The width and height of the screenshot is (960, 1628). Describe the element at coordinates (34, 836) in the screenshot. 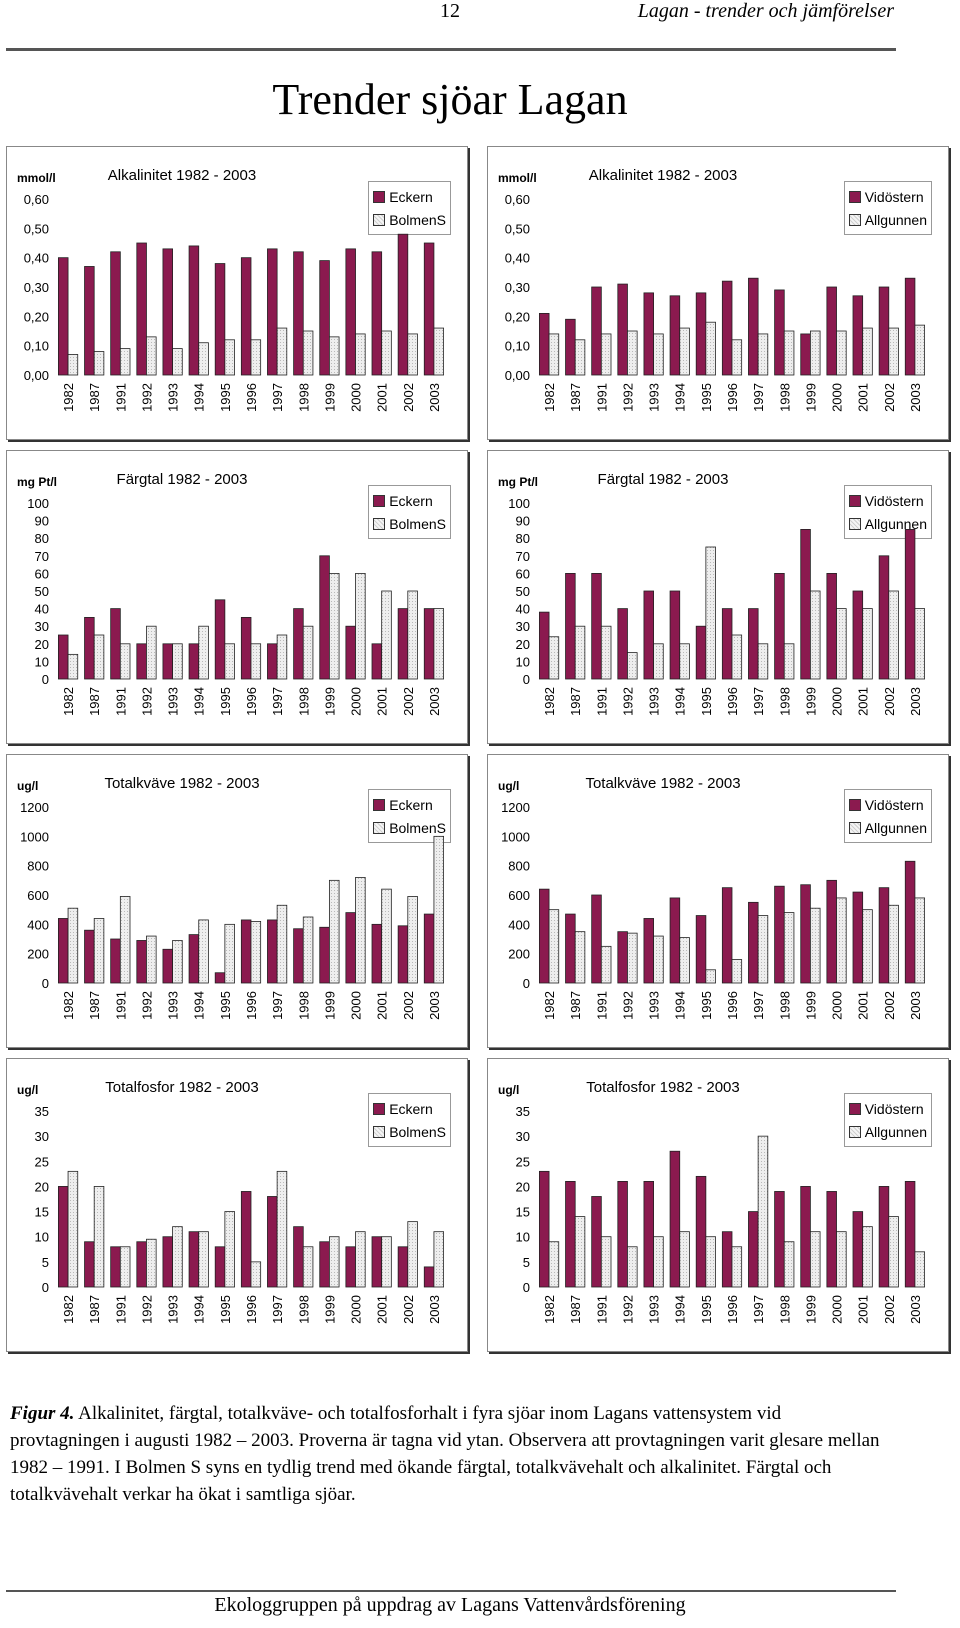

I see `y-tick-label: 1000` at that location.